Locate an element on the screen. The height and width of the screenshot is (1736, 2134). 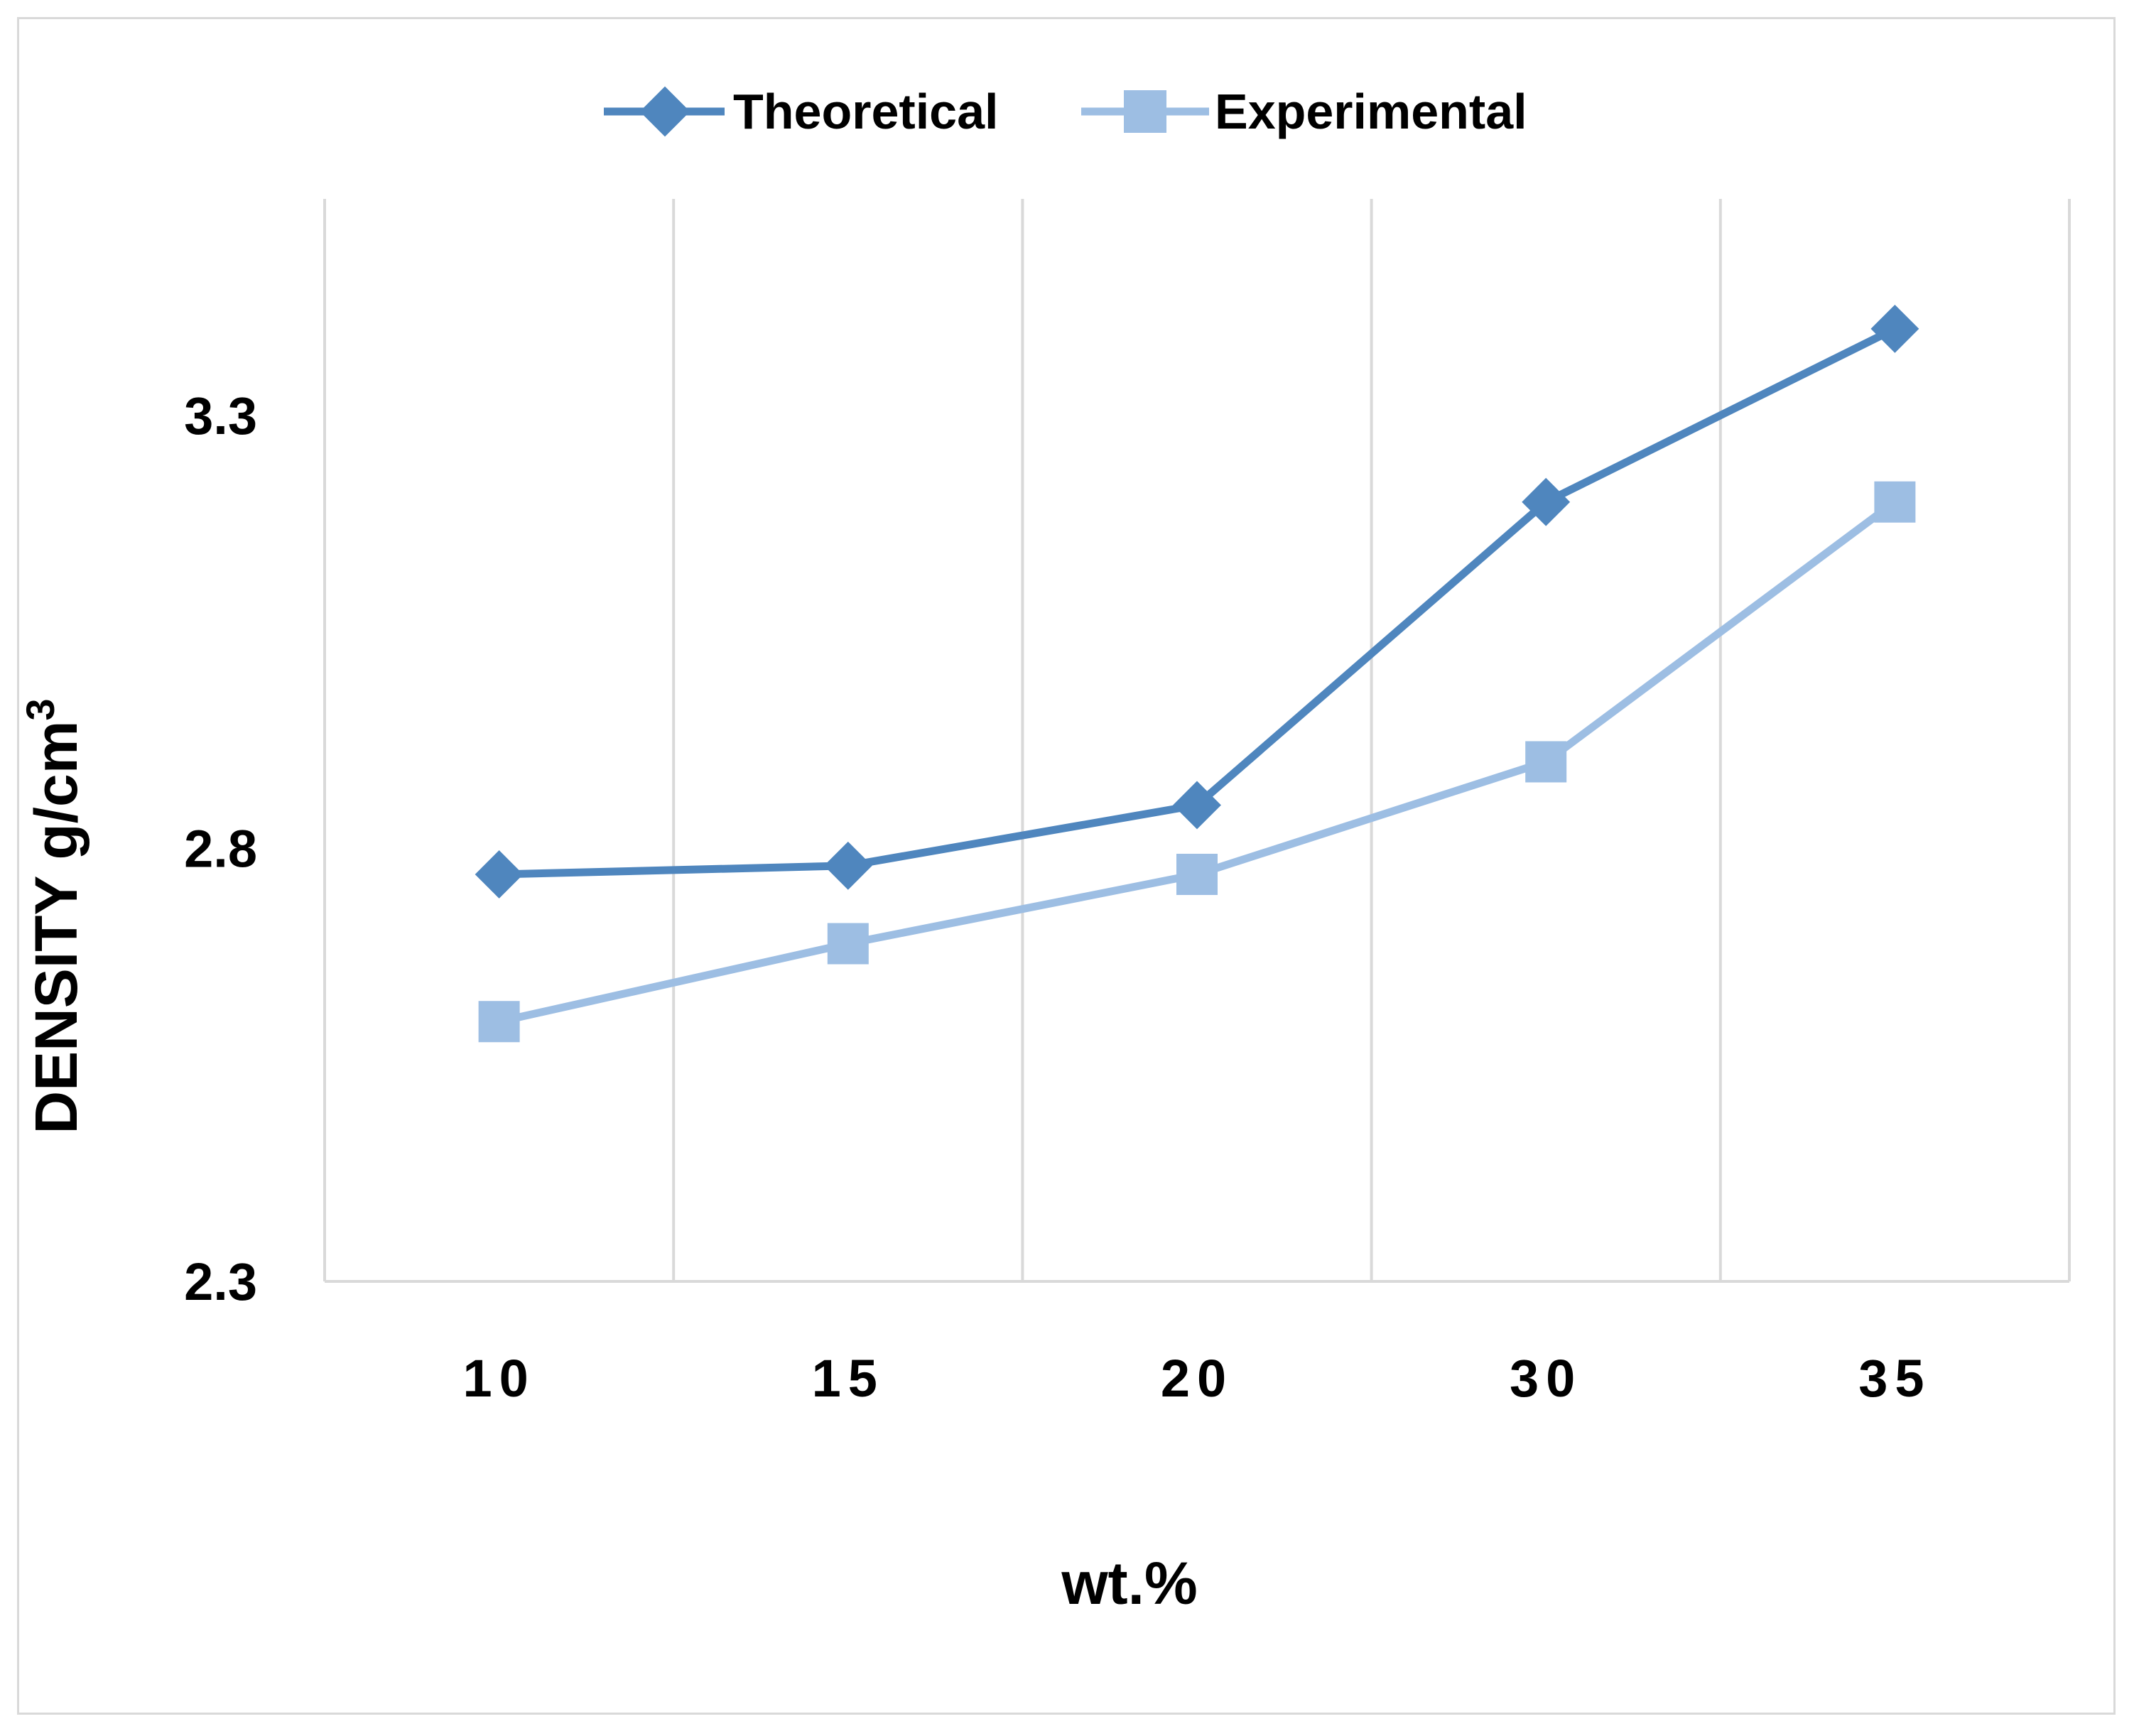
x-tick-label: 35 is located at coordinates (1895, 1378).